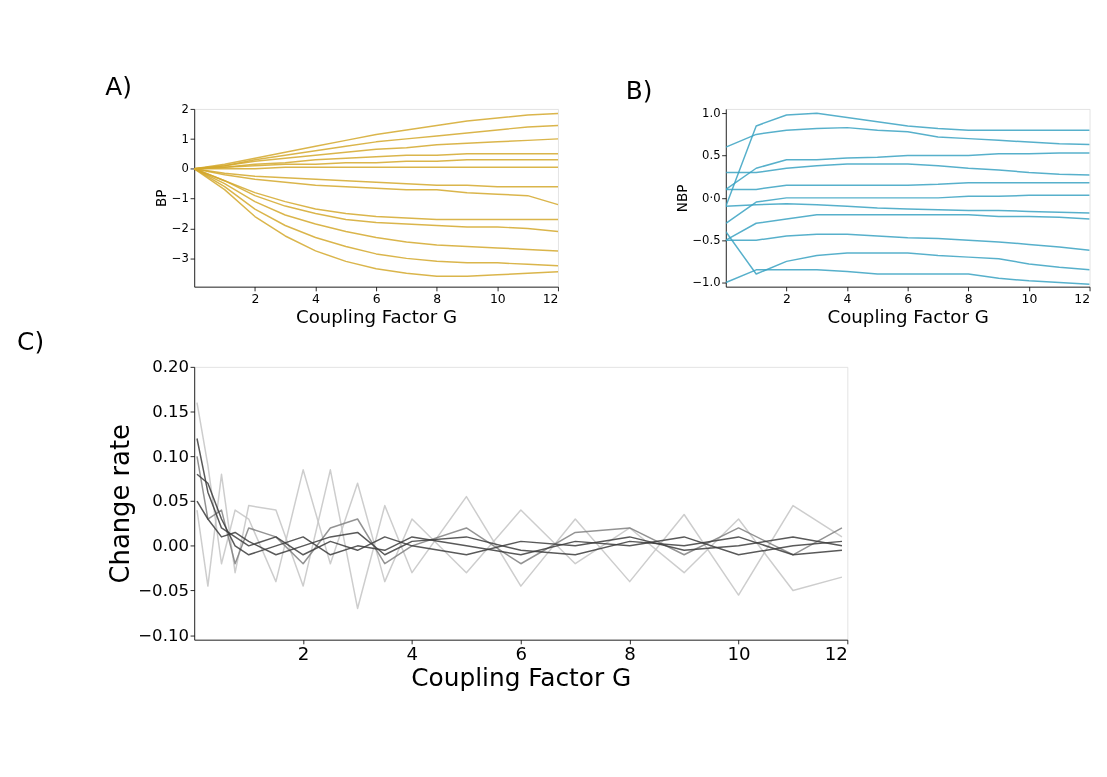 Image resolution: width=1107 pixels, height=777 pixels. What do you see at coordinates (180, 198) in the screenshot?
I see `y-tick-label: −1` at bounding box center [180, 198].